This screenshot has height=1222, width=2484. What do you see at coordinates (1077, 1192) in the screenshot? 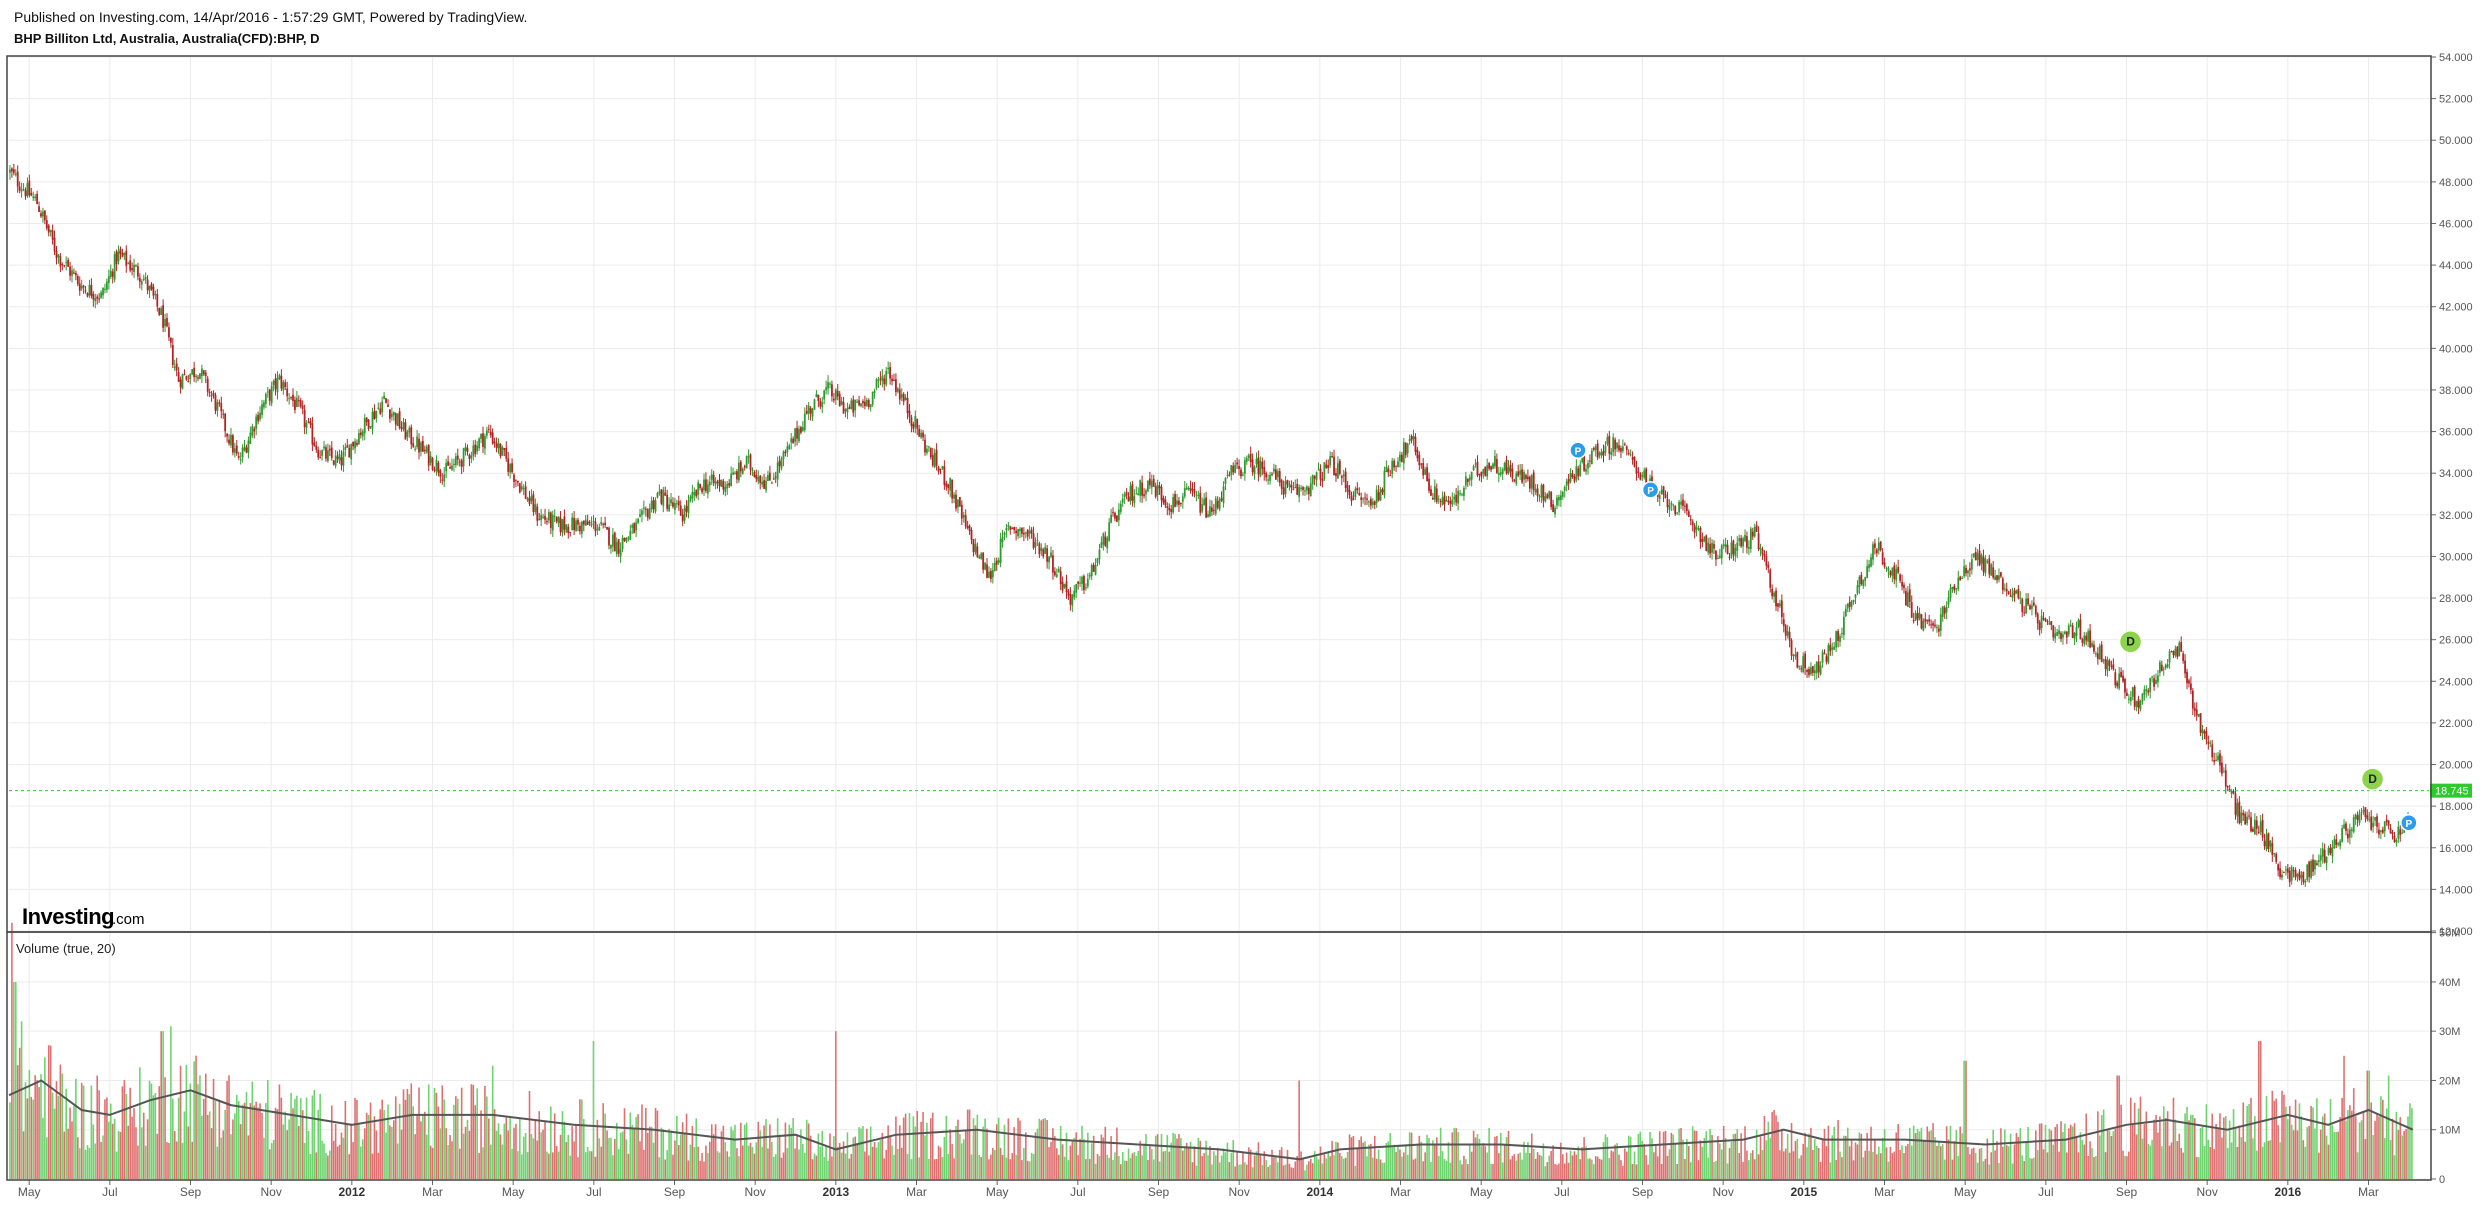
I see `time-tick-label: Jul` at bounding box center [1077, 1192].